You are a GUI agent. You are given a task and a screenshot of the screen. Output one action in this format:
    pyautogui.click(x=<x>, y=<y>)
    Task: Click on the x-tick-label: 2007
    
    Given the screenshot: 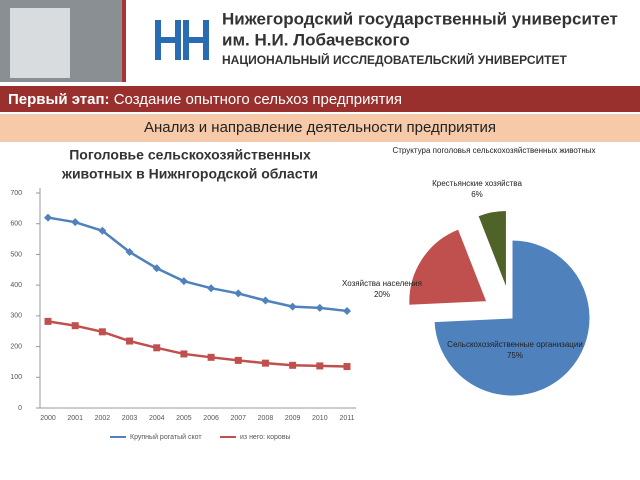 What is the action you would take?
    pyautogui.click(x=238, y=418)
    